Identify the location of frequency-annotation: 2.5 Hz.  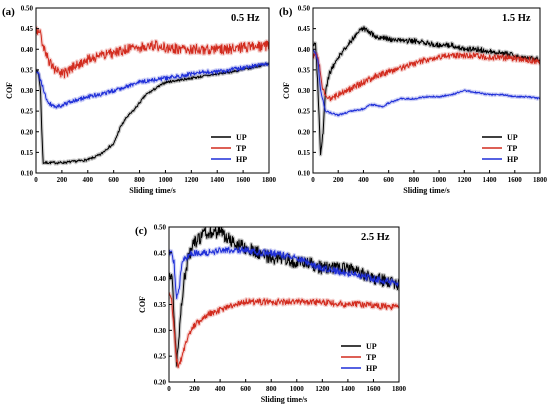
(375, 237).